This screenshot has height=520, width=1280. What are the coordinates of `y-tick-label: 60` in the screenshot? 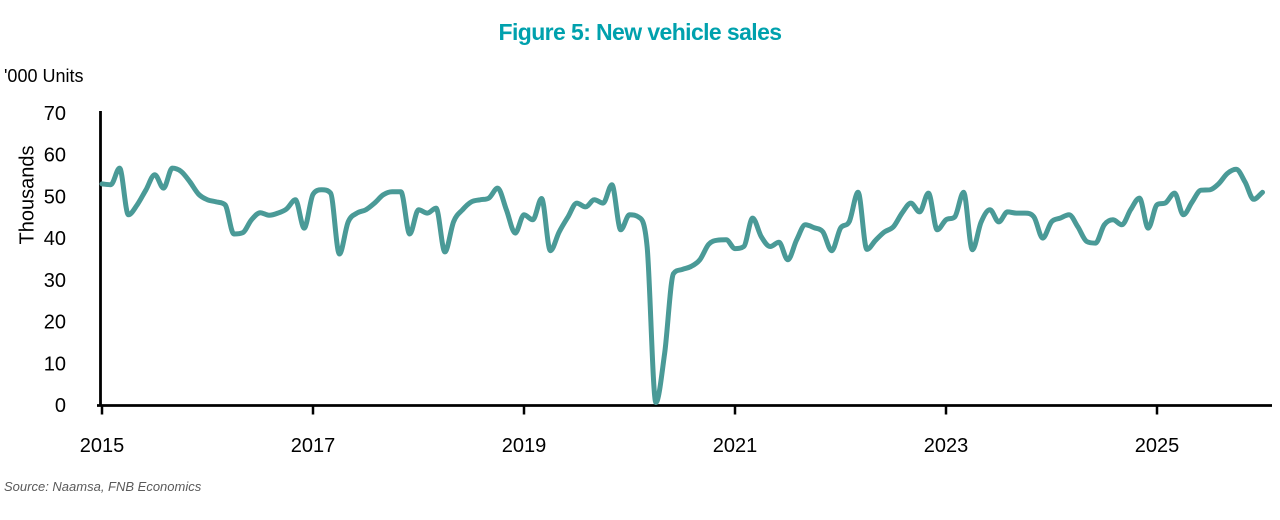 It's located at (55, 156).